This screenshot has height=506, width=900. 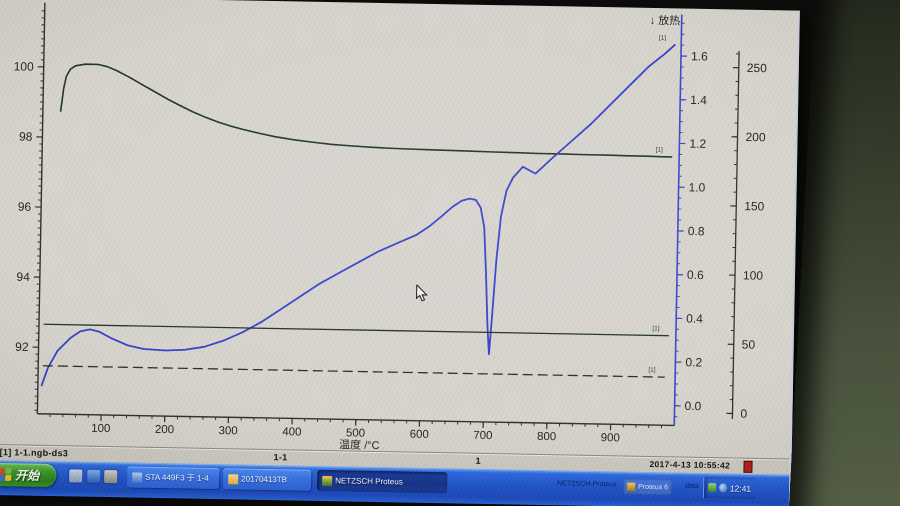 What do you see at coordinates (610, 438) in the screenshot?
I see `svg-text: 900` at bounding box center [610, 438].